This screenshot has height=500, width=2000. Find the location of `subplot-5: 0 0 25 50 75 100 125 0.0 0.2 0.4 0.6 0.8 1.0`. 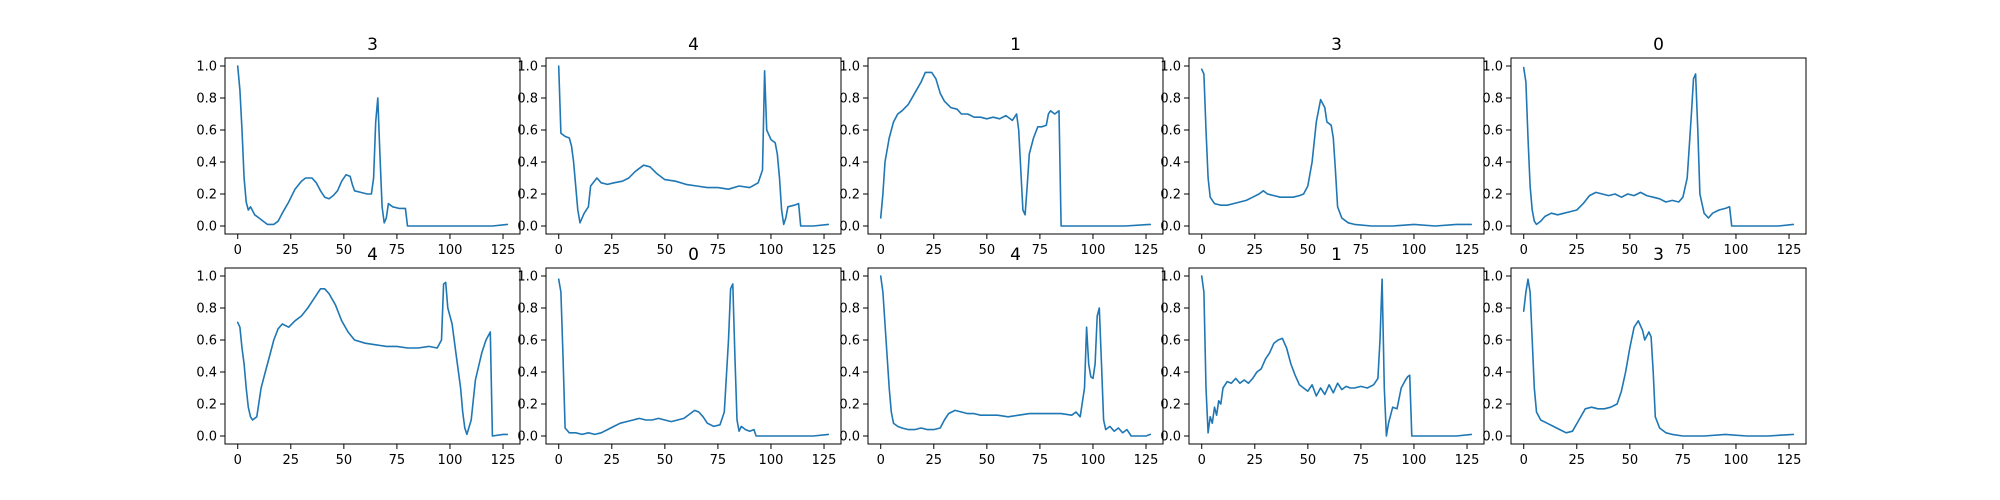

subplot-5: 0 0 25 50 75 100 125 0.0 0.2 0.4 0.6 0.8 1.0 is located at coordinates (1644, 146).